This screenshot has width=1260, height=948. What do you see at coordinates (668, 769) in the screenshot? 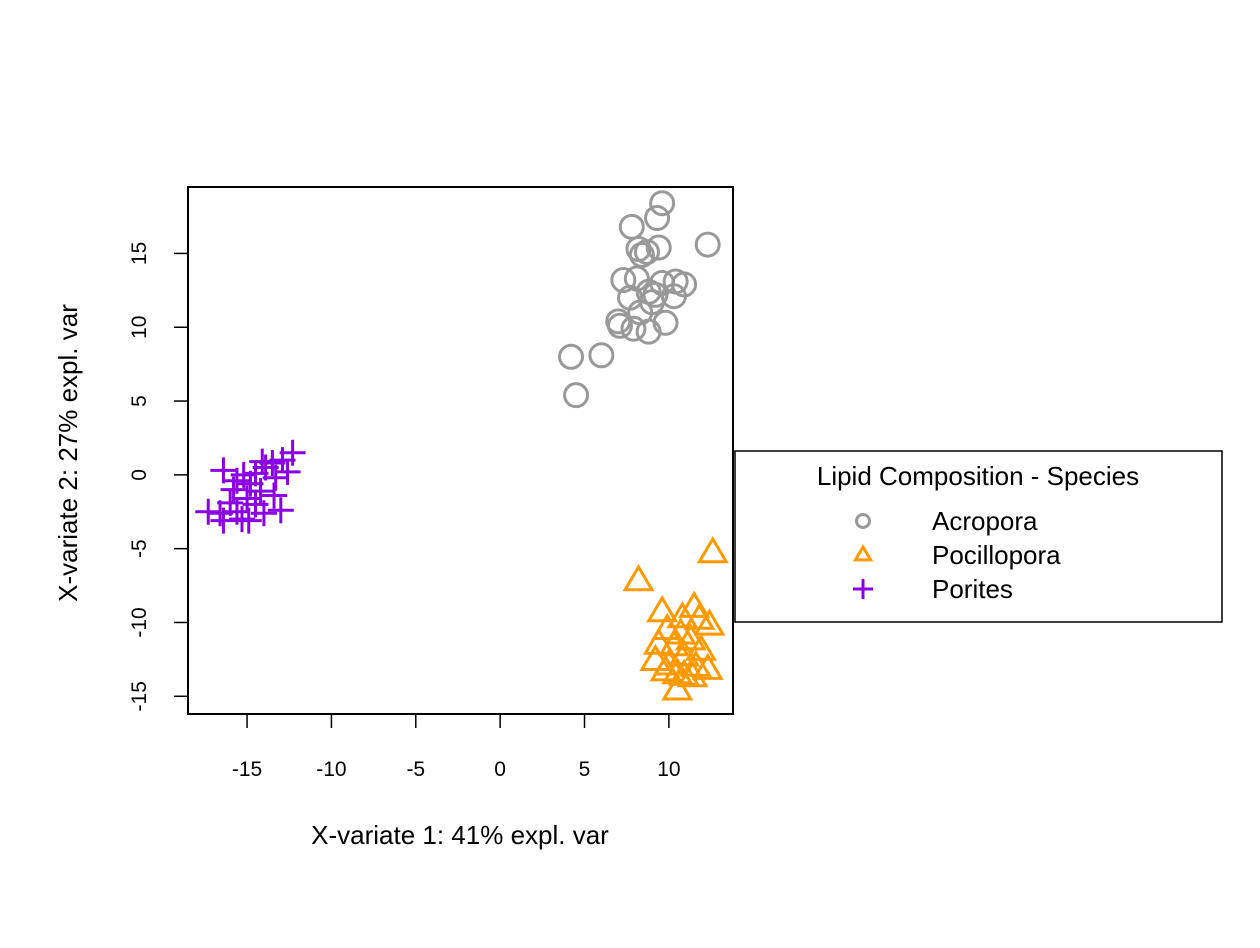
I see `x-tick-label: 10` at bounding box center [668, 769].